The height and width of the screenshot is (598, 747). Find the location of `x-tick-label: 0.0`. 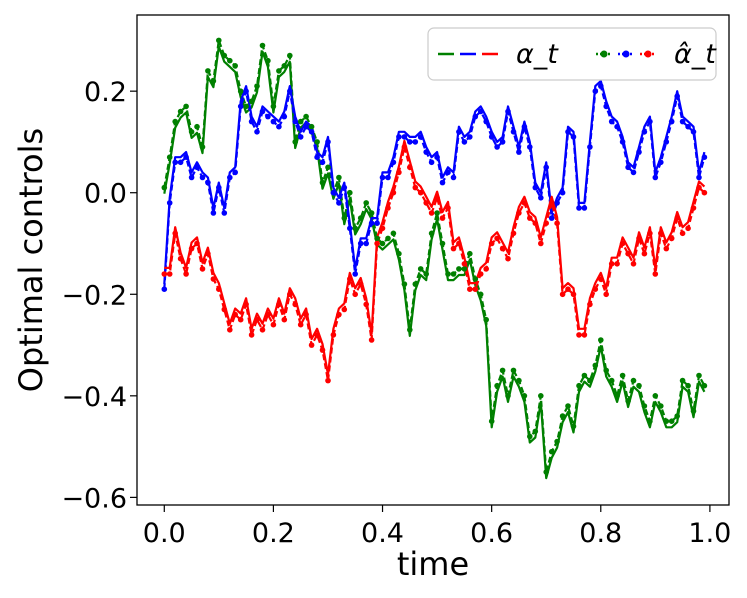

x-tick-label: 0.0 is located at coordinates (164, 533).